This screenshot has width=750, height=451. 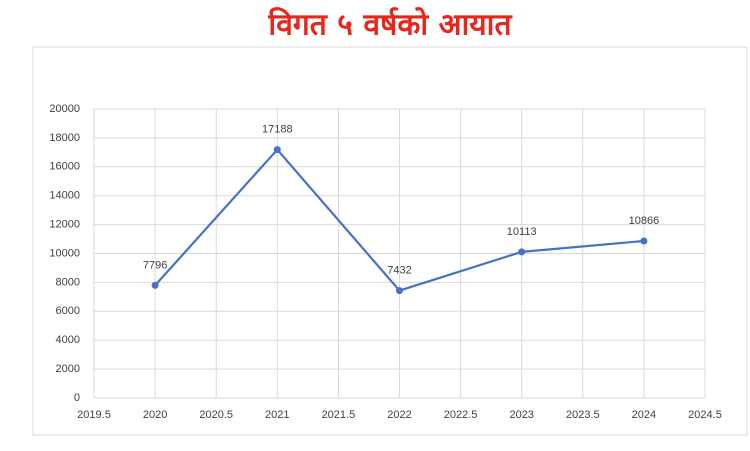 What do you see at coordinates (64, 138) in the screenshot?
I see `y-tick-label: 18000` at bounding box center [64, 138].